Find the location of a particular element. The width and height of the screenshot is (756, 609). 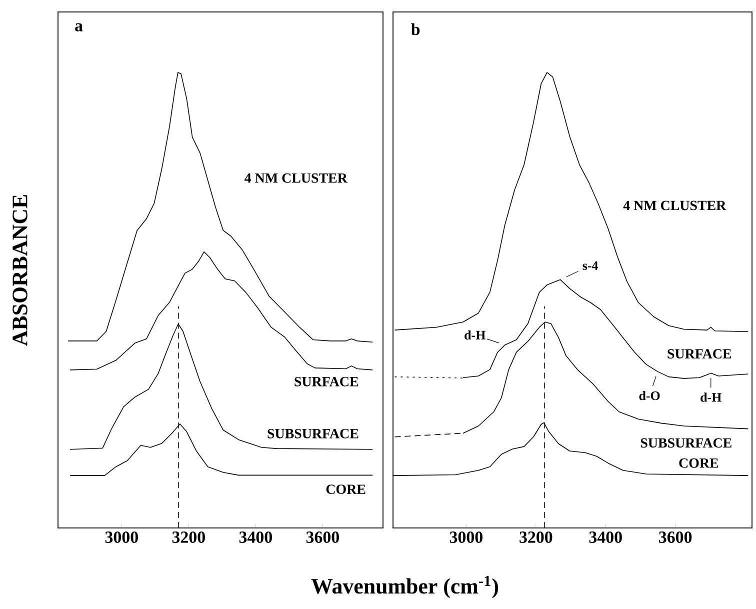

y-axis-title: ABSORBANCE is located at coordinates (20, 270).